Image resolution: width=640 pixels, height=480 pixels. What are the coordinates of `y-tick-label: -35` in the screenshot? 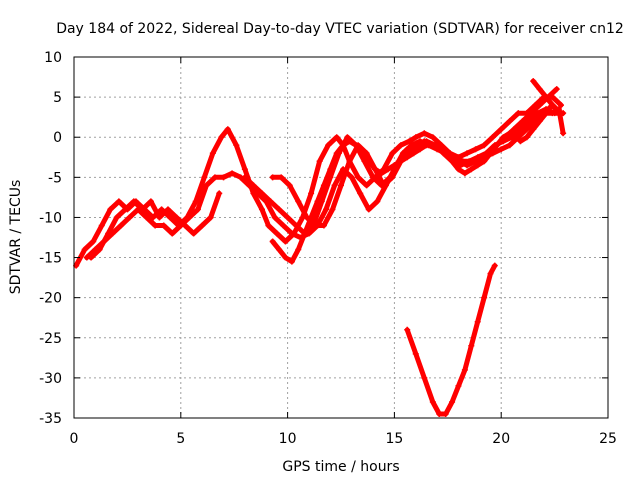 It's located at (50, 419).